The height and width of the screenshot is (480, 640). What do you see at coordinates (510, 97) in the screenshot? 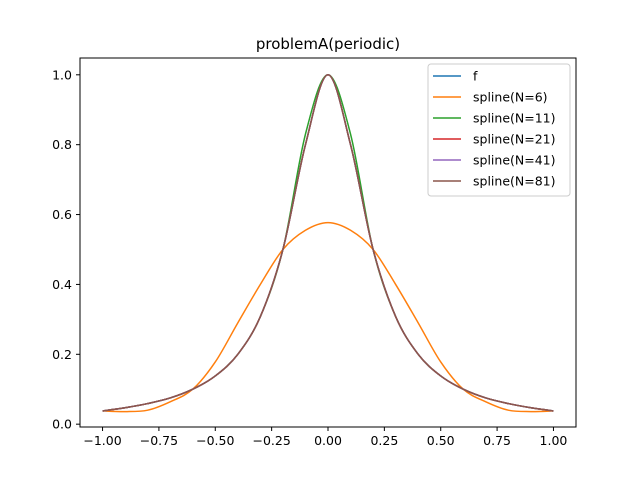
I see `legend-label-spline-n-6: spline(N=6)` at bounding box center [510, 97].